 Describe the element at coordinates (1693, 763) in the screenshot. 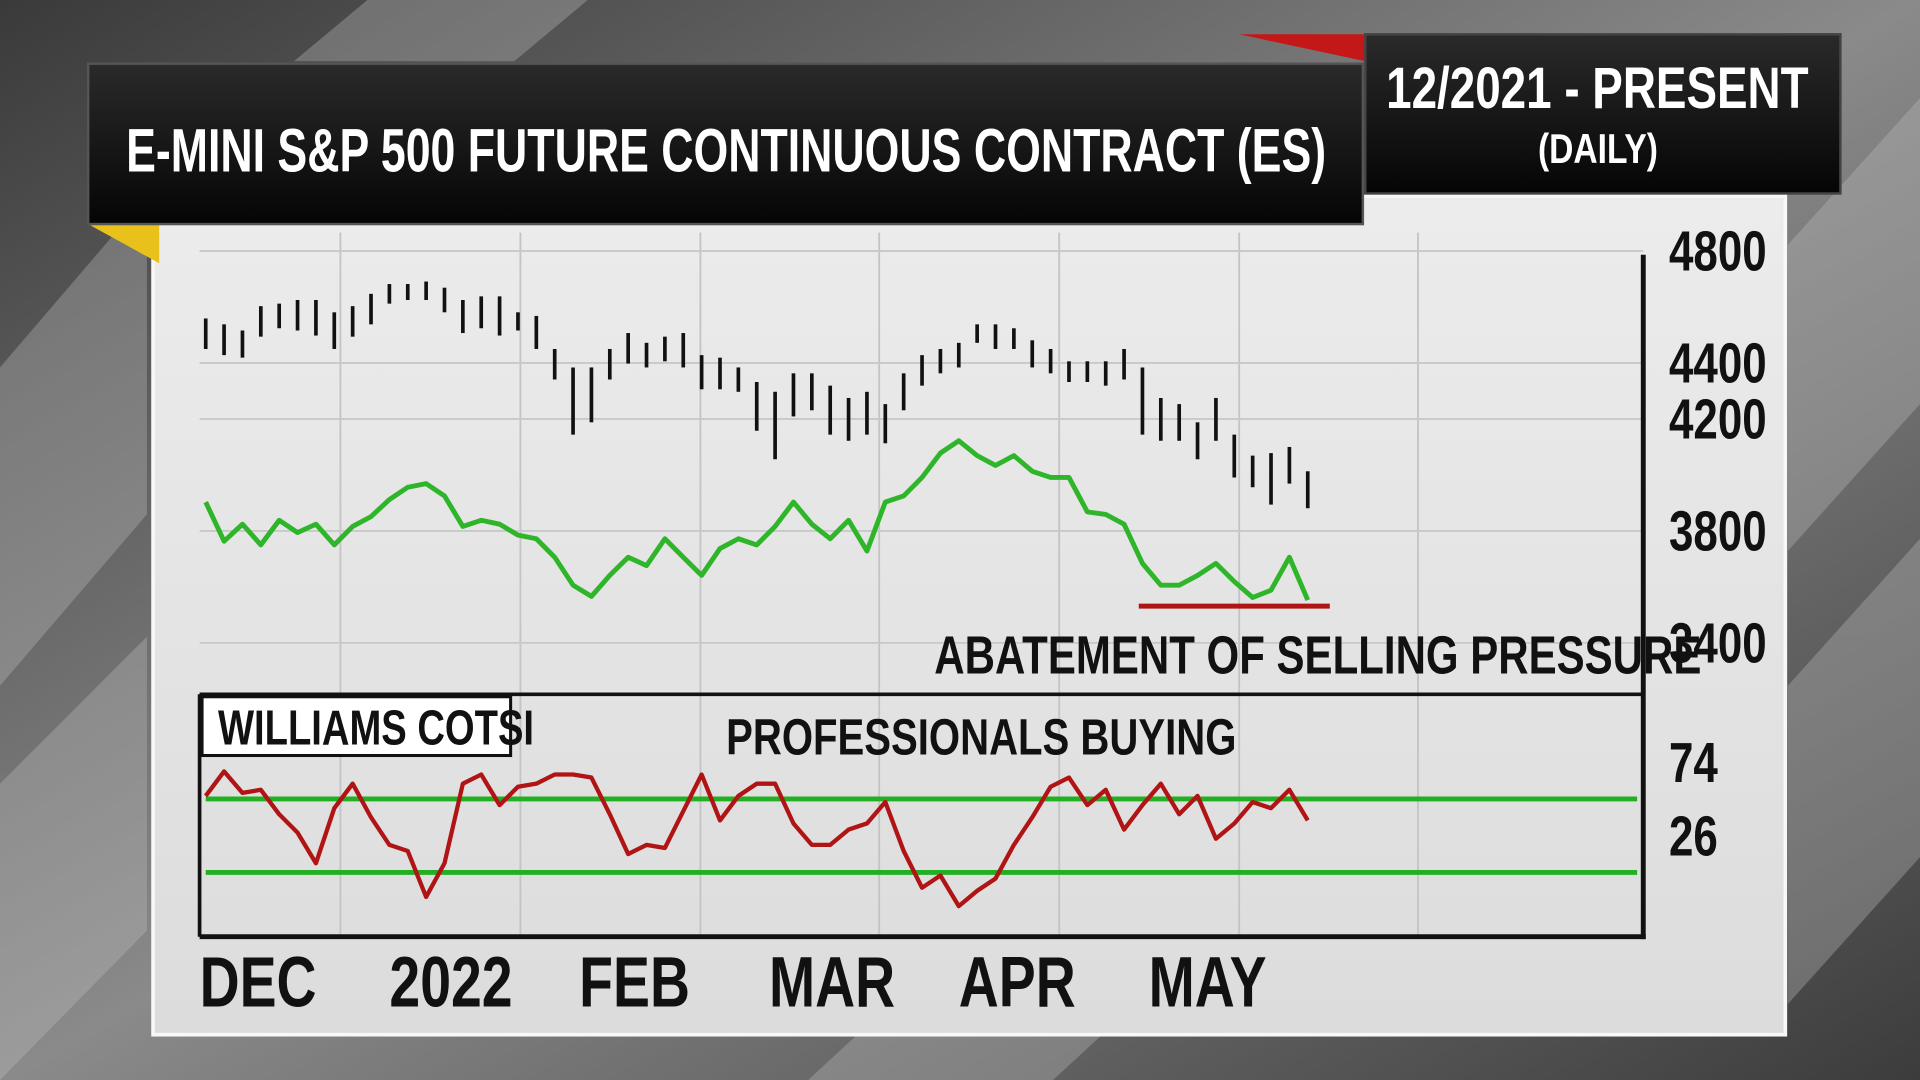

I see `y-tick-label: 74` at that location.